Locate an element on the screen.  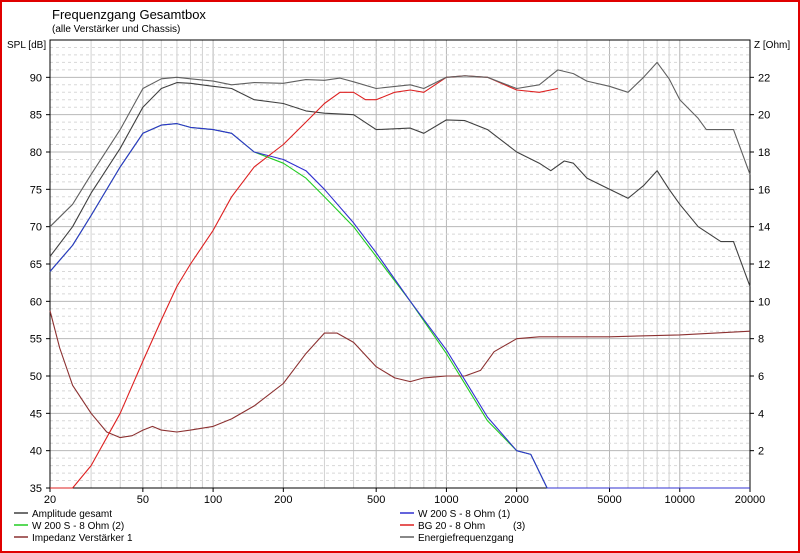
y-right-tick-label: 14 is located at coordinates (764, 228).